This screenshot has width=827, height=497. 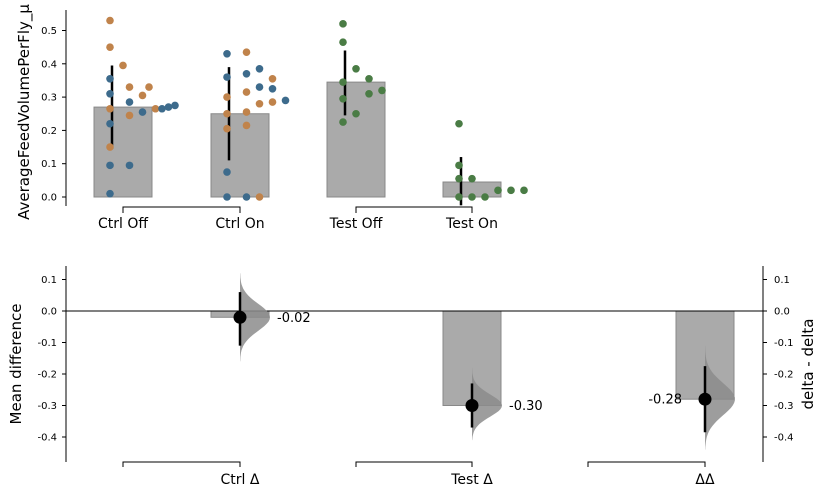 I want to click on group-bracket, so click(x=414, y=209).